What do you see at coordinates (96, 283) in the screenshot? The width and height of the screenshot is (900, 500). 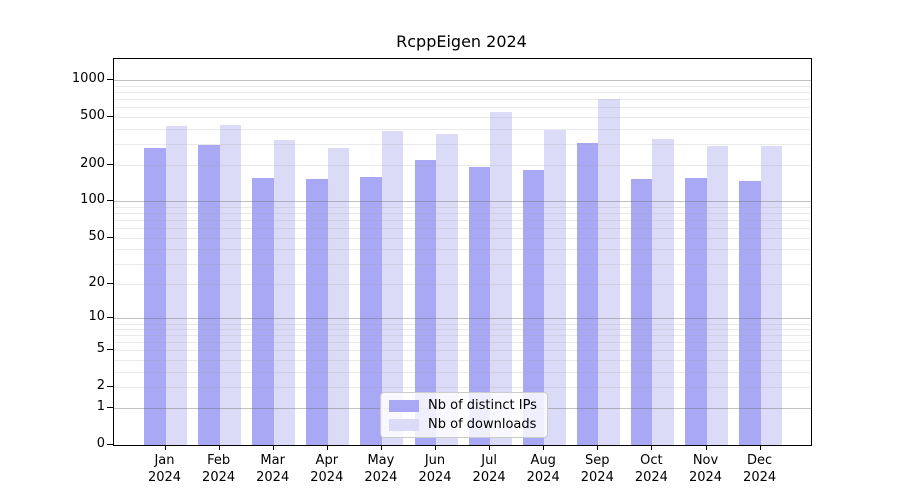 I see `y-tick-label-20: 20` at bounding box center [96, 283].